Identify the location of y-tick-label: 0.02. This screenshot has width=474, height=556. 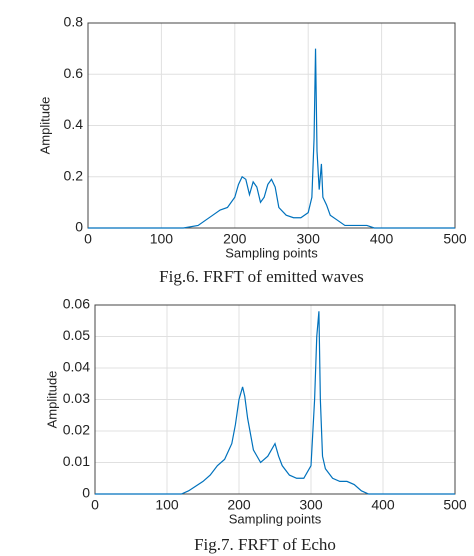
(76, 430).